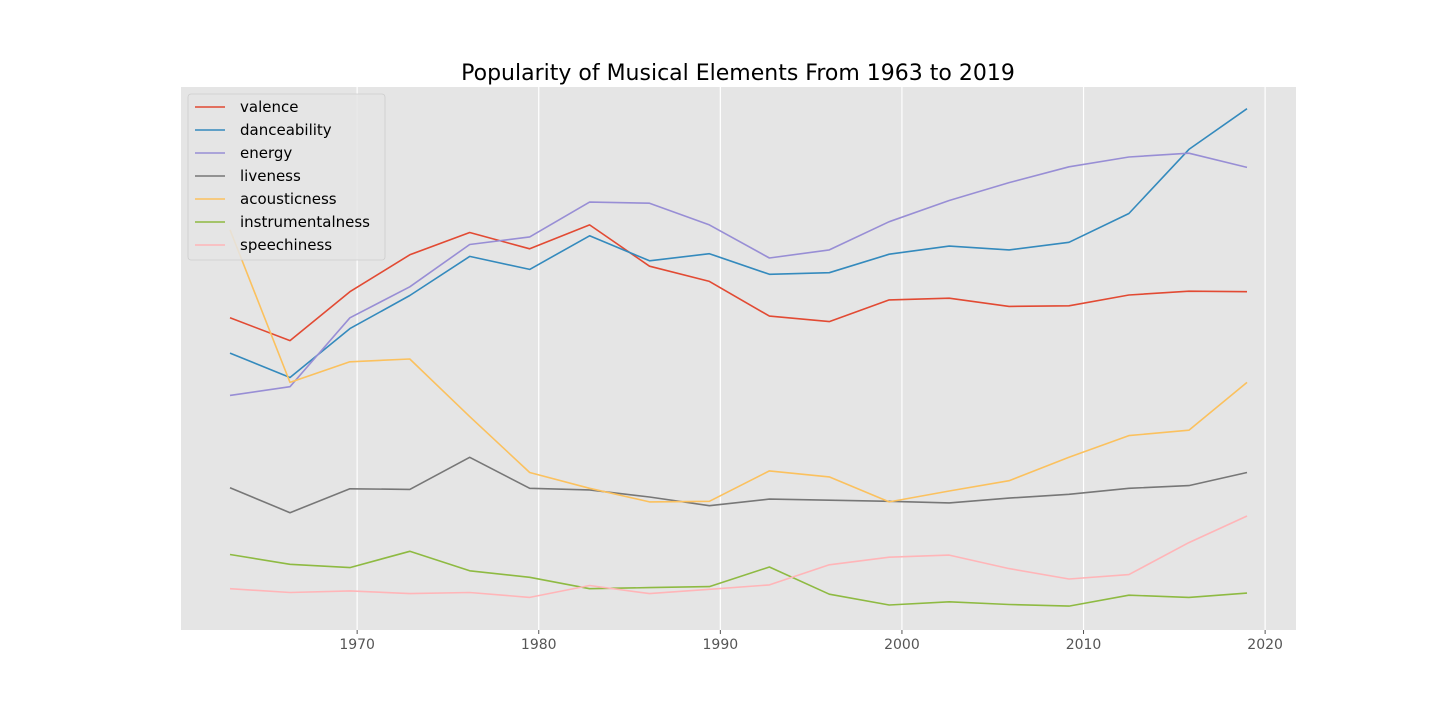  What do you see at coordinates (305, 222) in the screenshot?
I see `legend-label-instrumentalness: instrumentalness` at bounding box center [305, 222].